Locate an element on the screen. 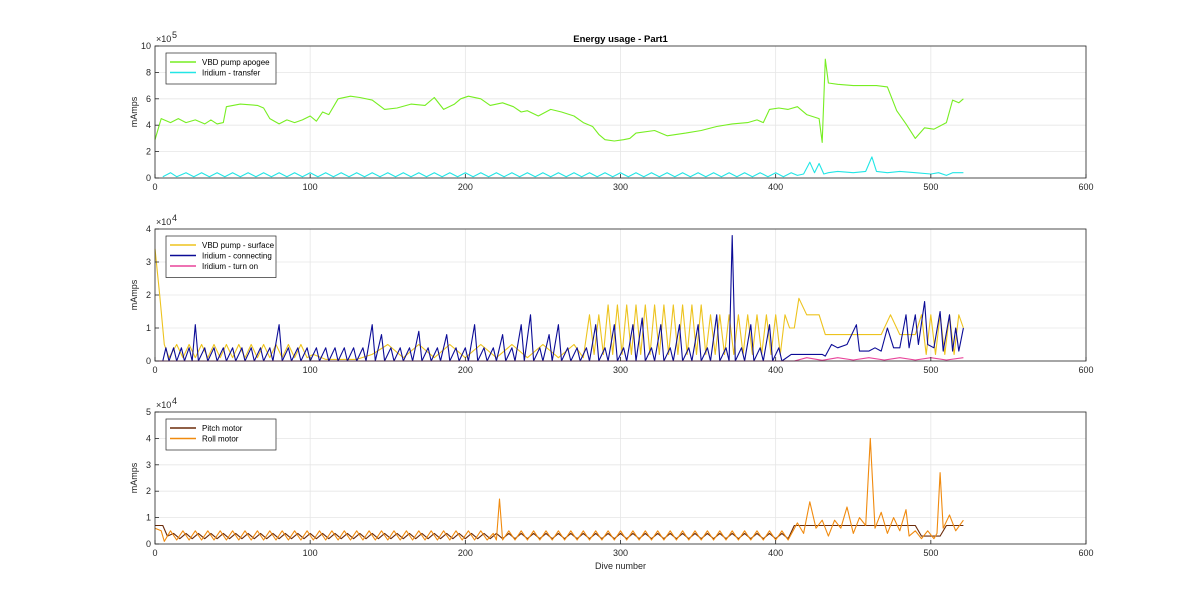 This screenshot has width=1200, height=611. y-tick-label: 10 is located at coordinates (146, 46).